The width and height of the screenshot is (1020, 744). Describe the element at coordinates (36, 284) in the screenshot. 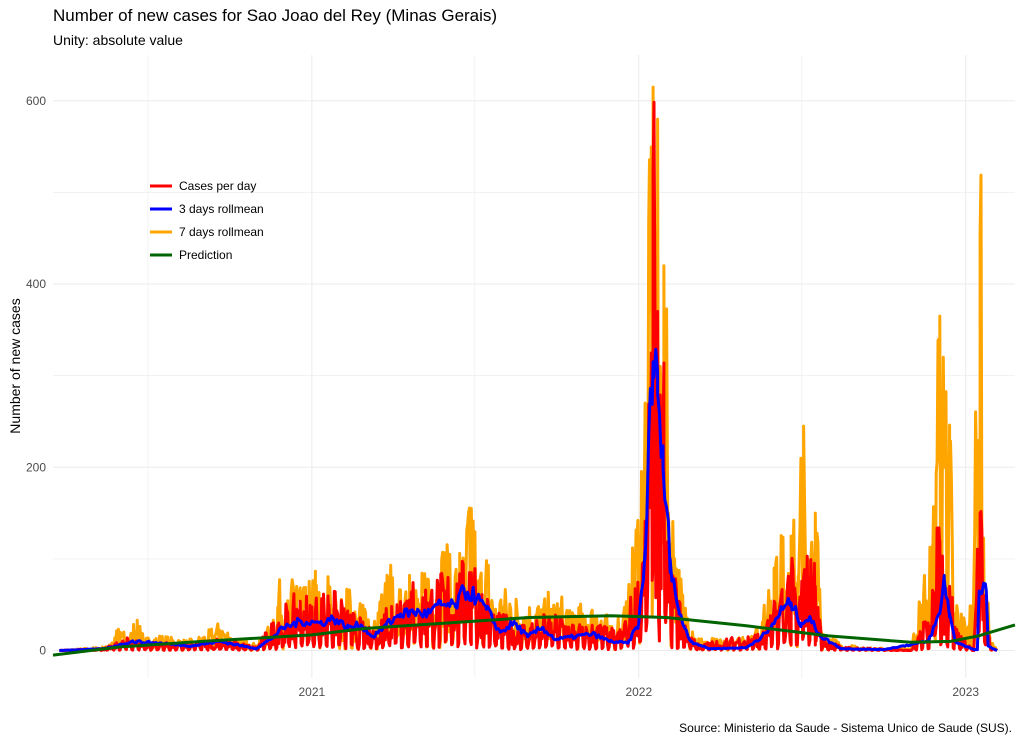

I see `y-tick-label: 400` at that location.